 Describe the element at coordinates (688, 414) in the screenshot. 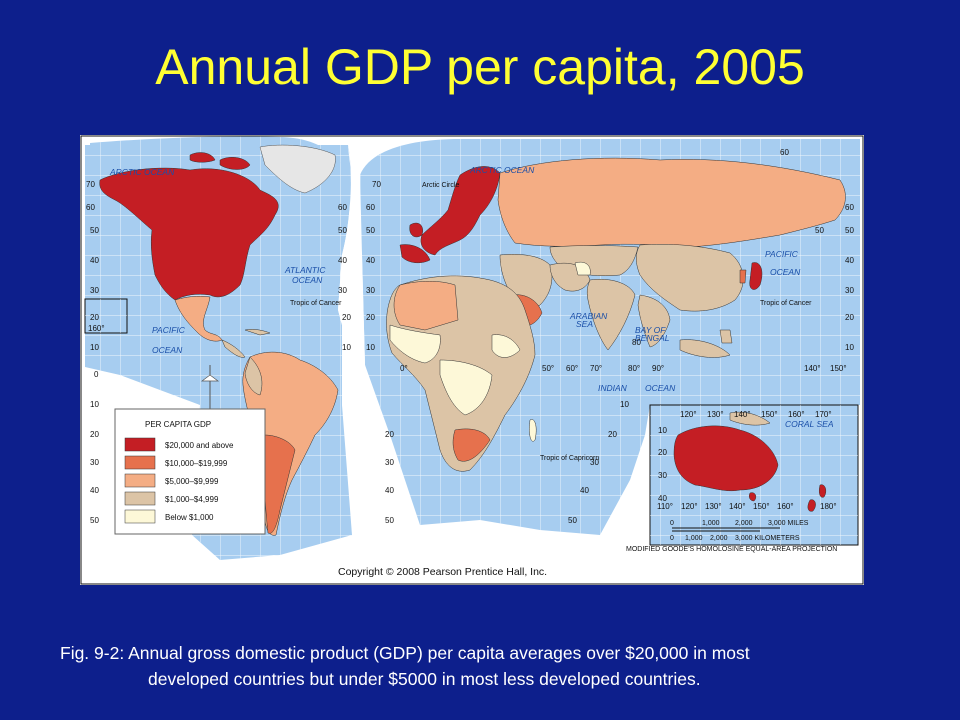

I see `lon-label: 120°` at that location.